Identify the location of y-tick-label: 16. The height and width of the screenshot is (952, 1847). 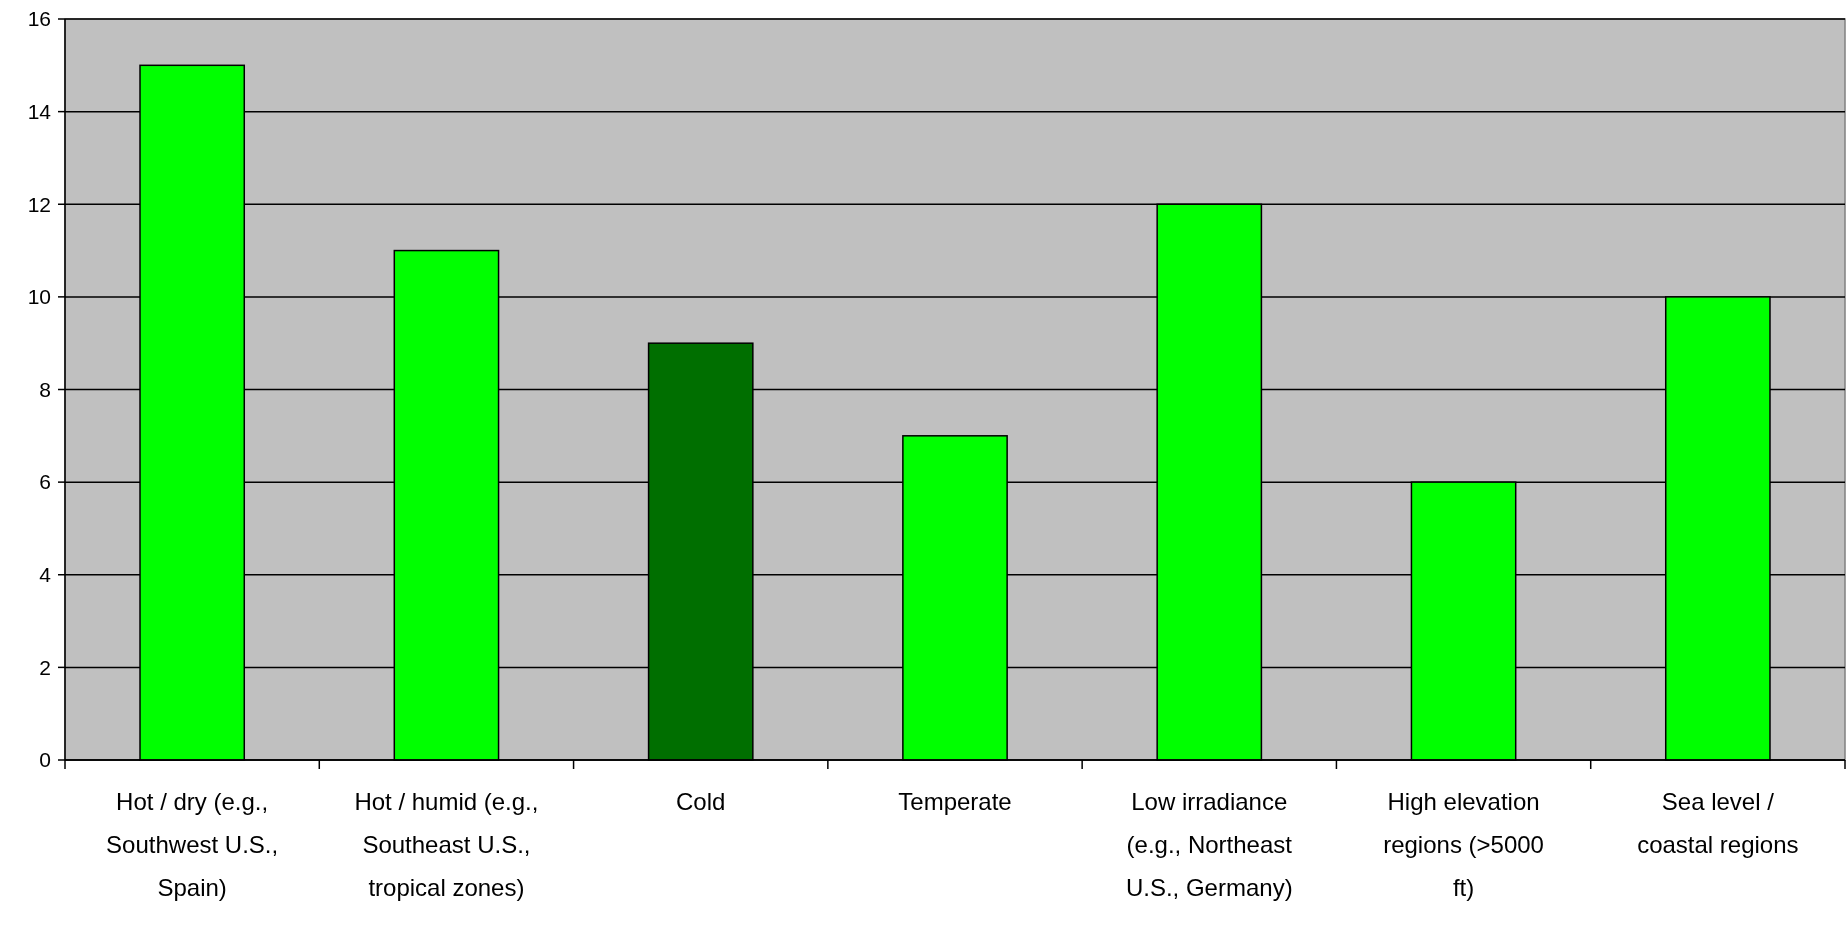
(39, 19).